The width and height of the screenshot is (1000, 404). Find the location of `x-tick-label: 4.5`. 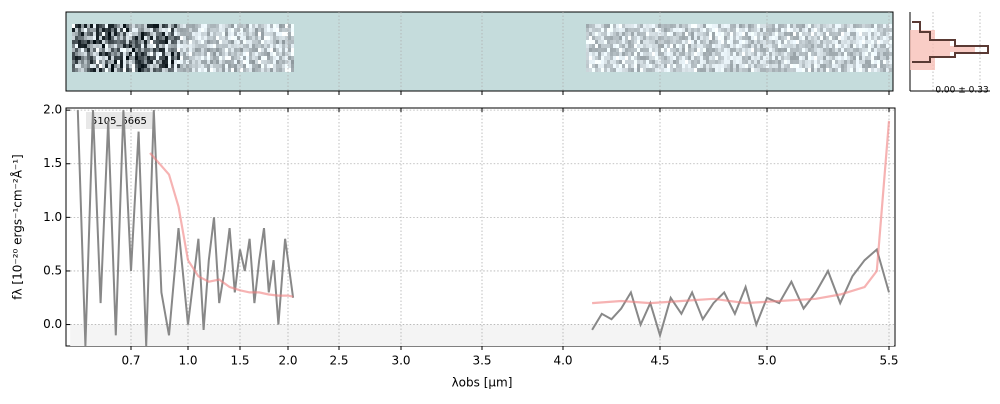

x-tick-label: 4.5 is located at coordinates (659, 361).